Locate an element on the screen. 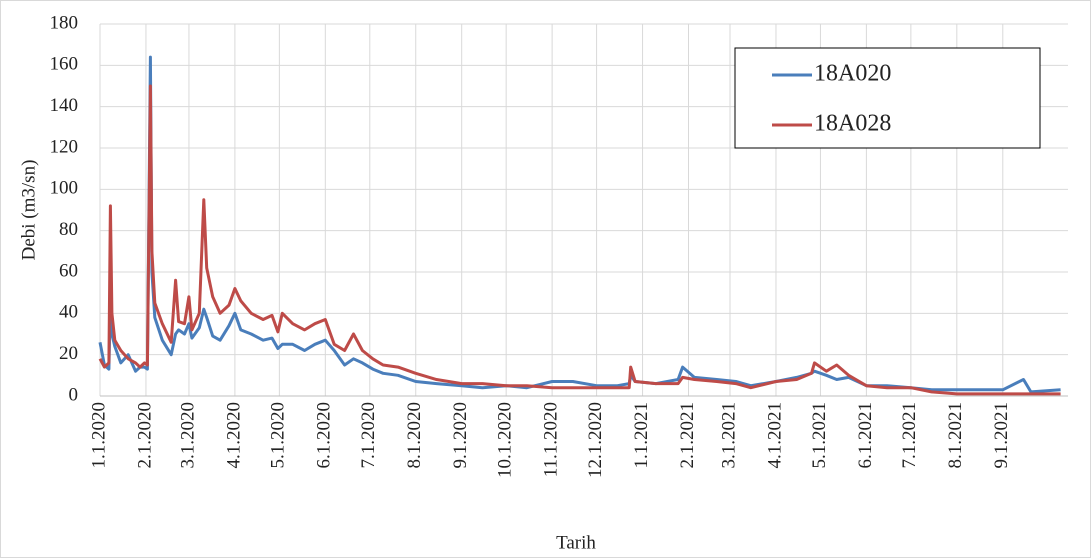 This screenshot has height=558, width=1091. x-tick-label: 1.1.2020 is located at coordinates (98, 435).